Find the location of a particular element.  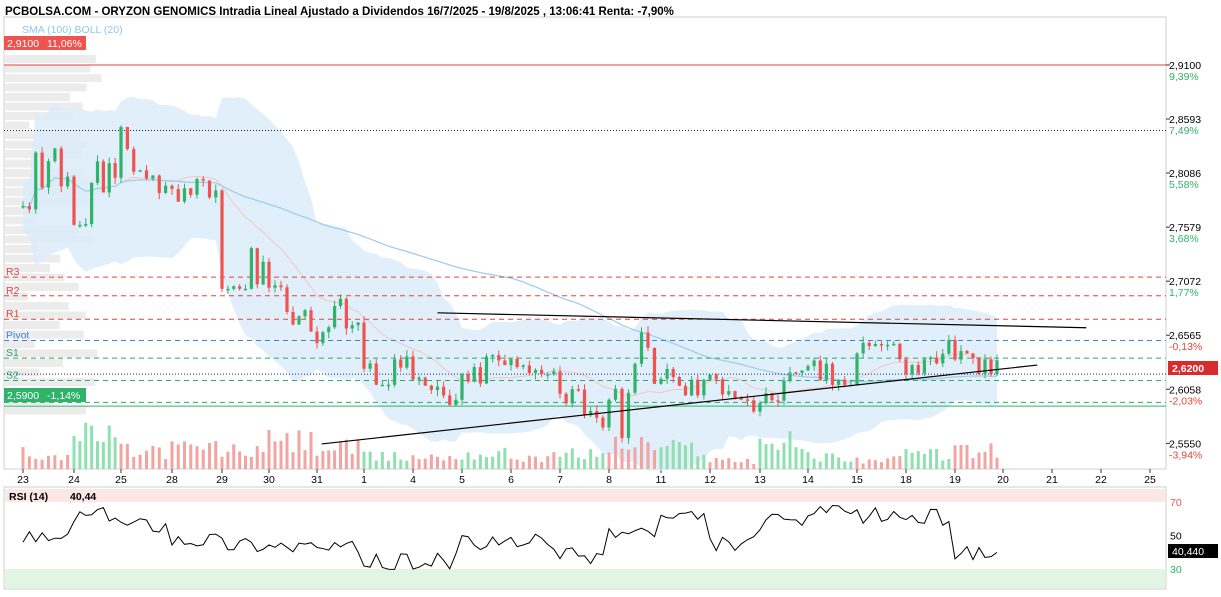

x-tick-label: 31 is located at coordinates (317, 480).